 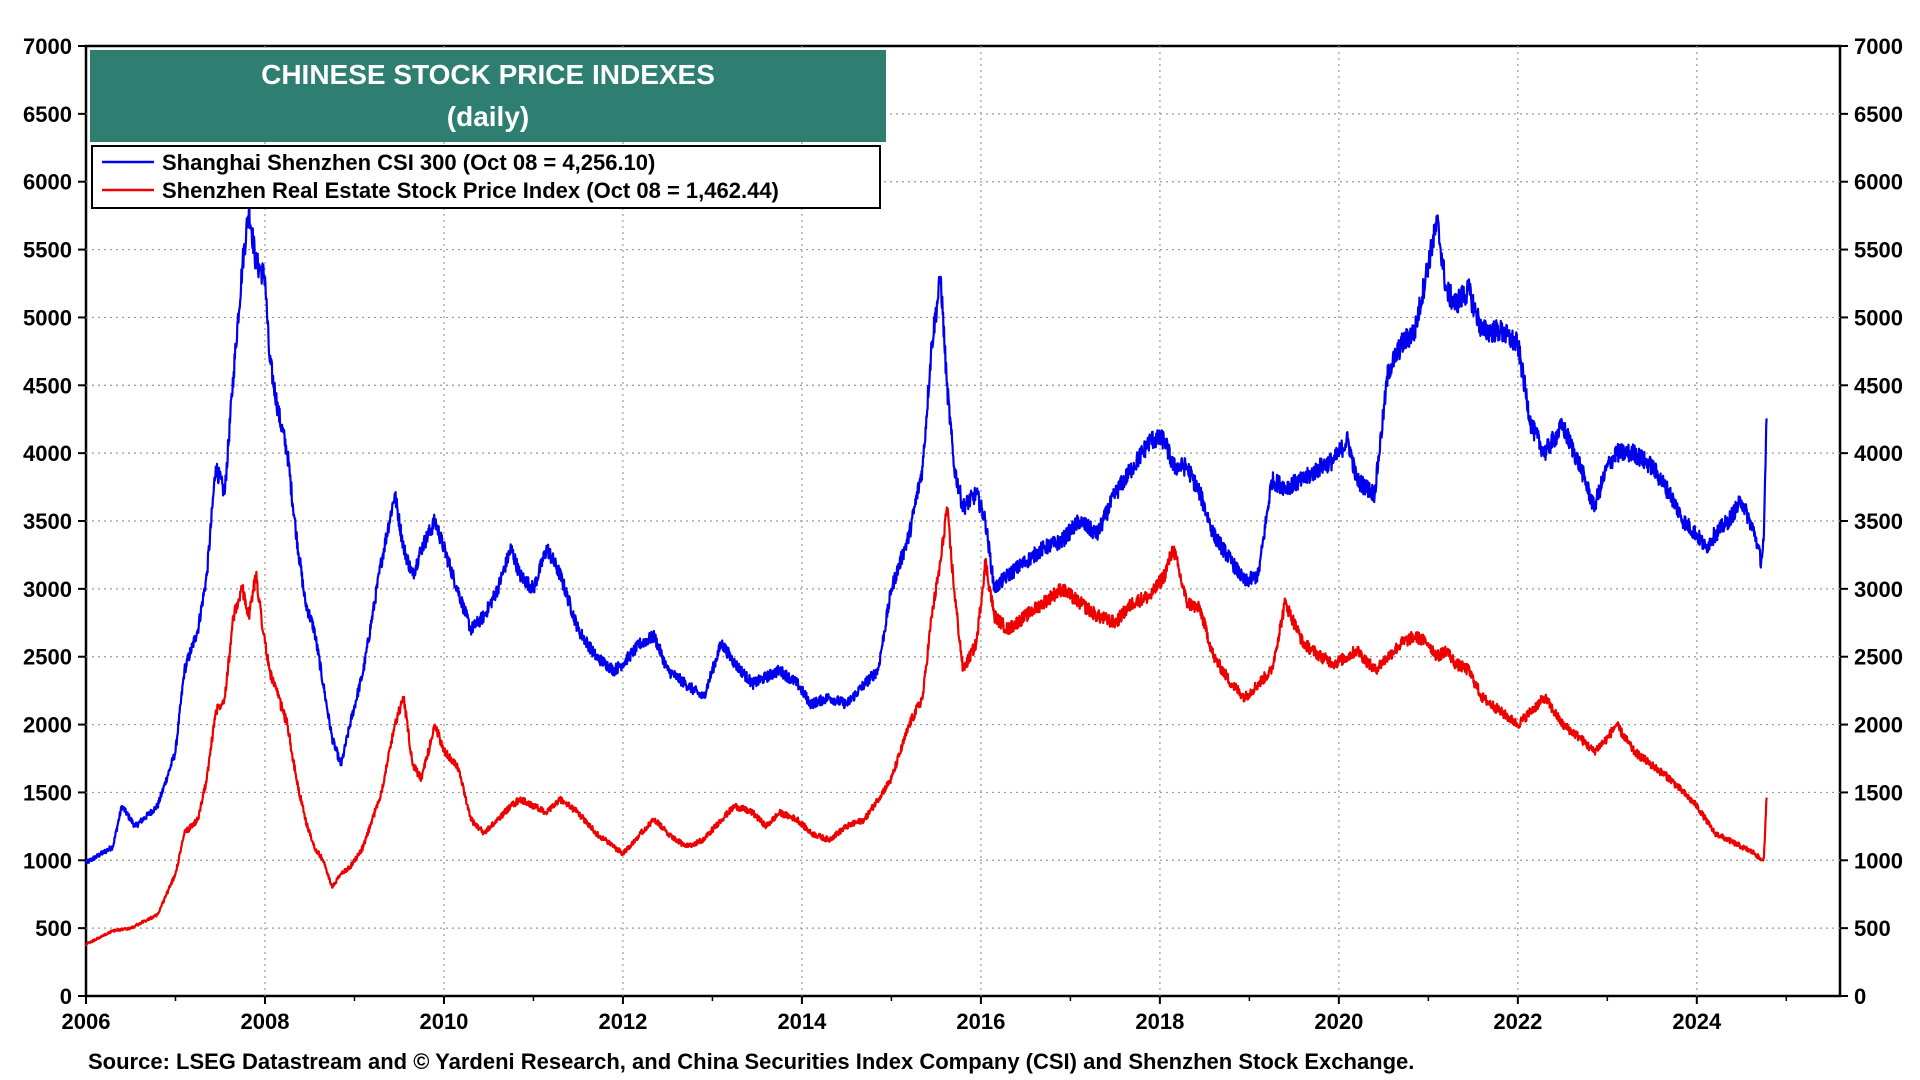 I want to click on x-tick-label: 2020, so click(x=1338, y=1021).